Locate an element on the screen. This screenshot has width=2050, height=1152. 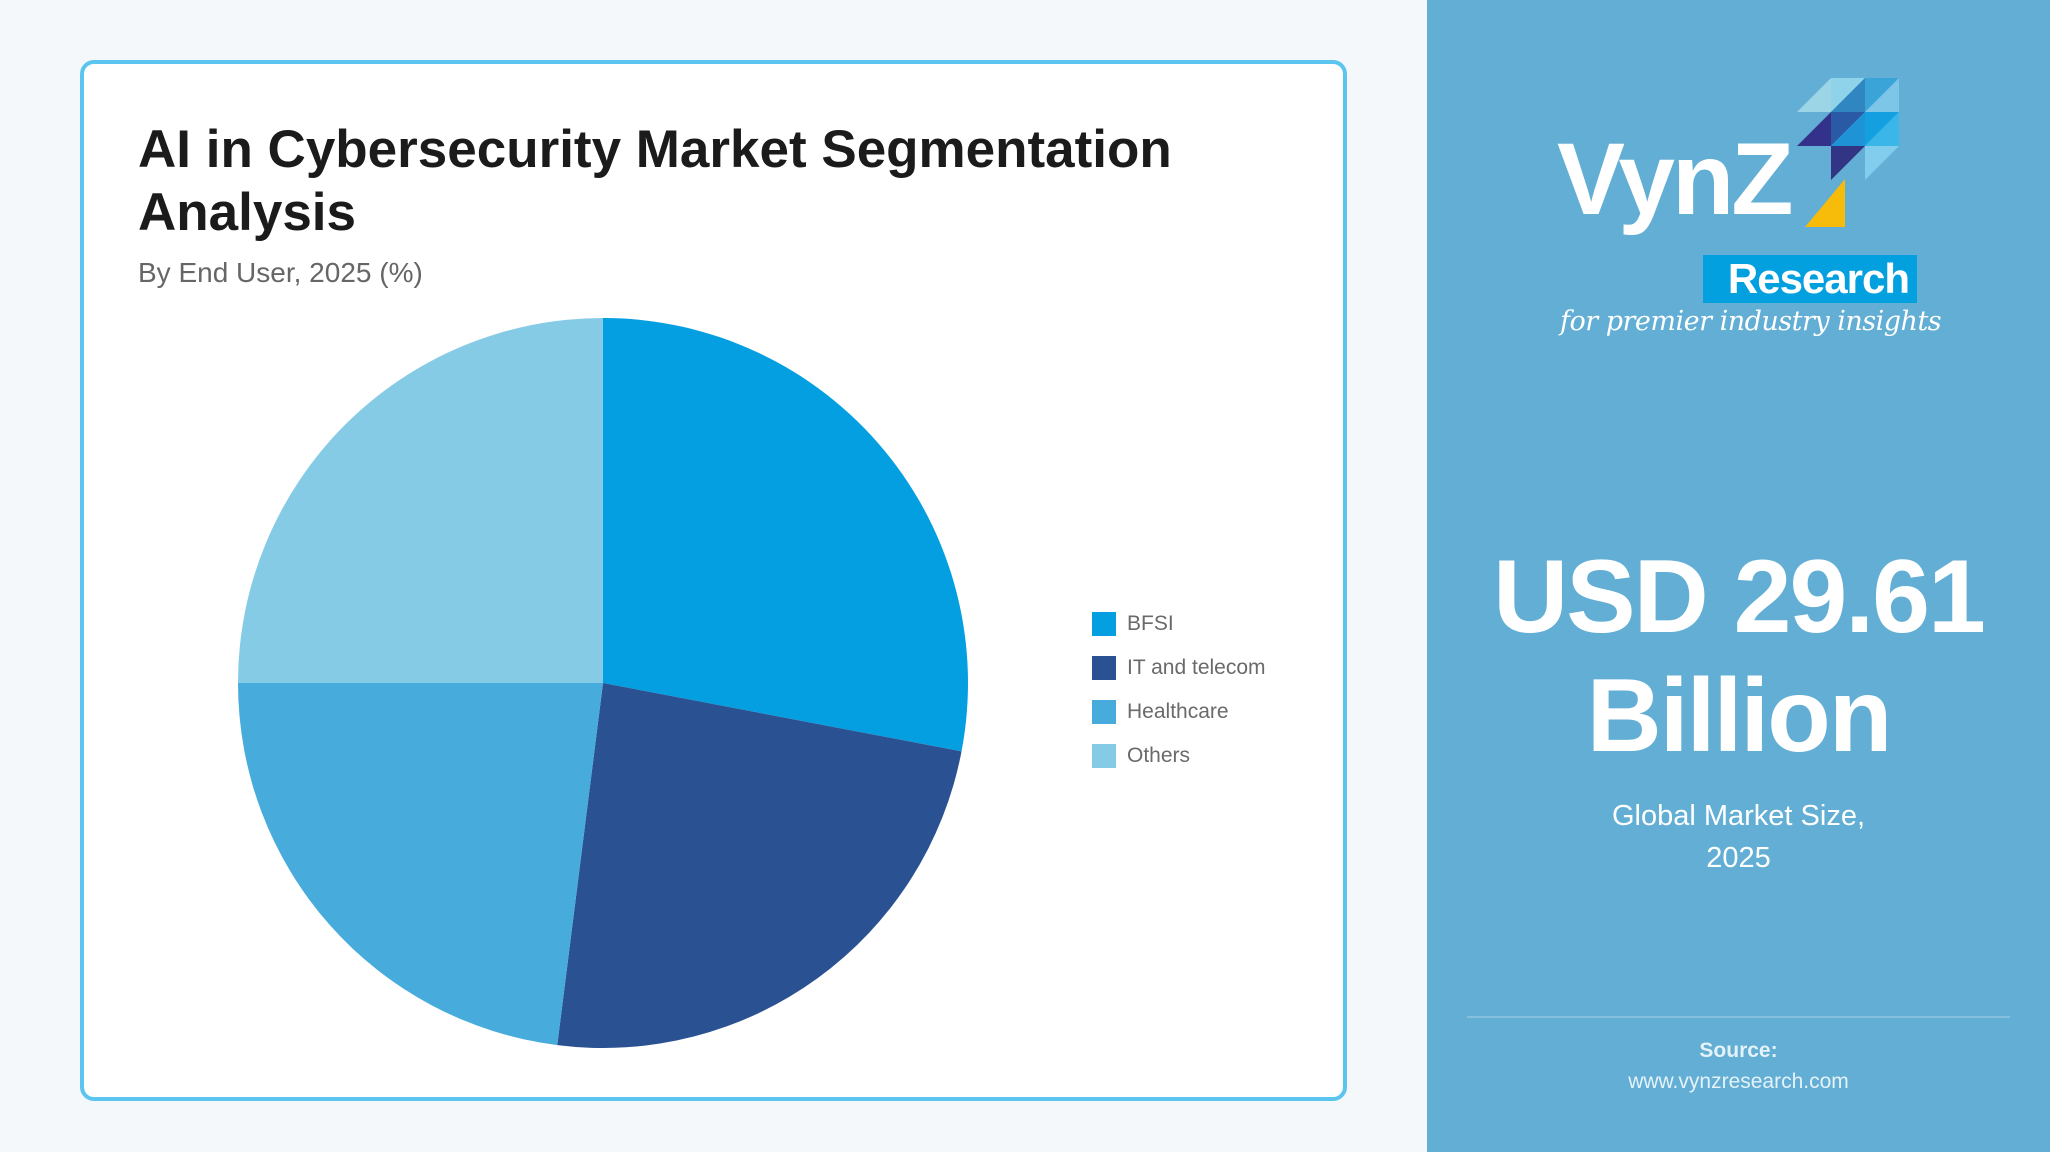
market-size-value: USD 29.61 Billion is located at coordinates (1738, 657).